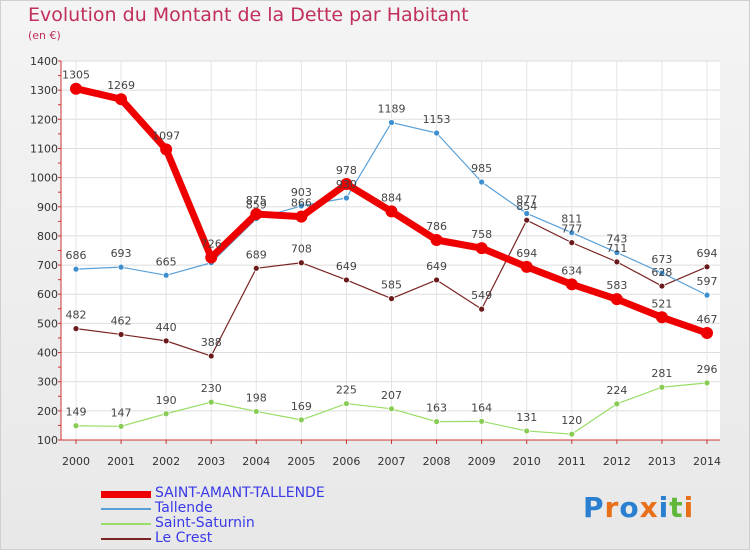  I want to click on data-label: 777, so click(571, 229).